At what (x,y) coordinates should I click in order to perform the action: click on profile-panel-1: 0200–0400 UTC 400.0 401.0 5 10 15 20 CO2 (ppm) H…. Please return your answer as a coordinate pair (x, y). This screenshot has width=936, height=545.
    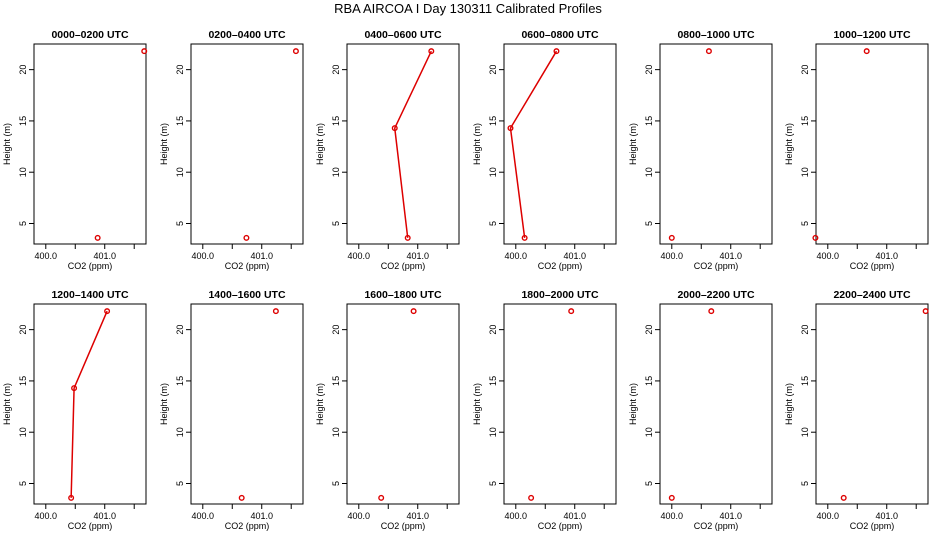
    Looking at the image, I should click on (231, 150).